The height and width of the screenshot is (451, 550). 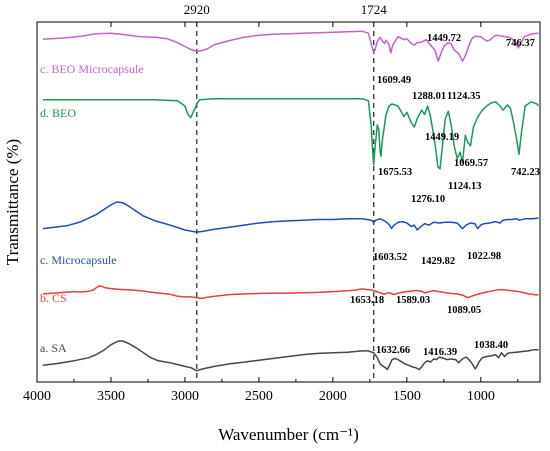 I want to click on peak-label: 1632.66, so click(x=393, y=350).